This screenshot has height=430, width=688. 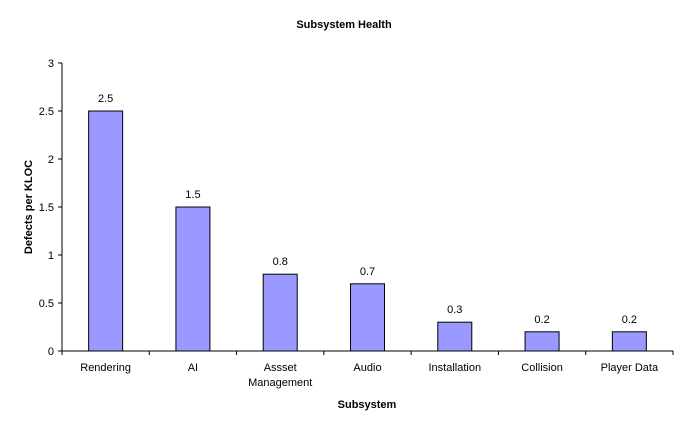 I want to click on y-tick-label: 1.5, so click(x=46, y=208).